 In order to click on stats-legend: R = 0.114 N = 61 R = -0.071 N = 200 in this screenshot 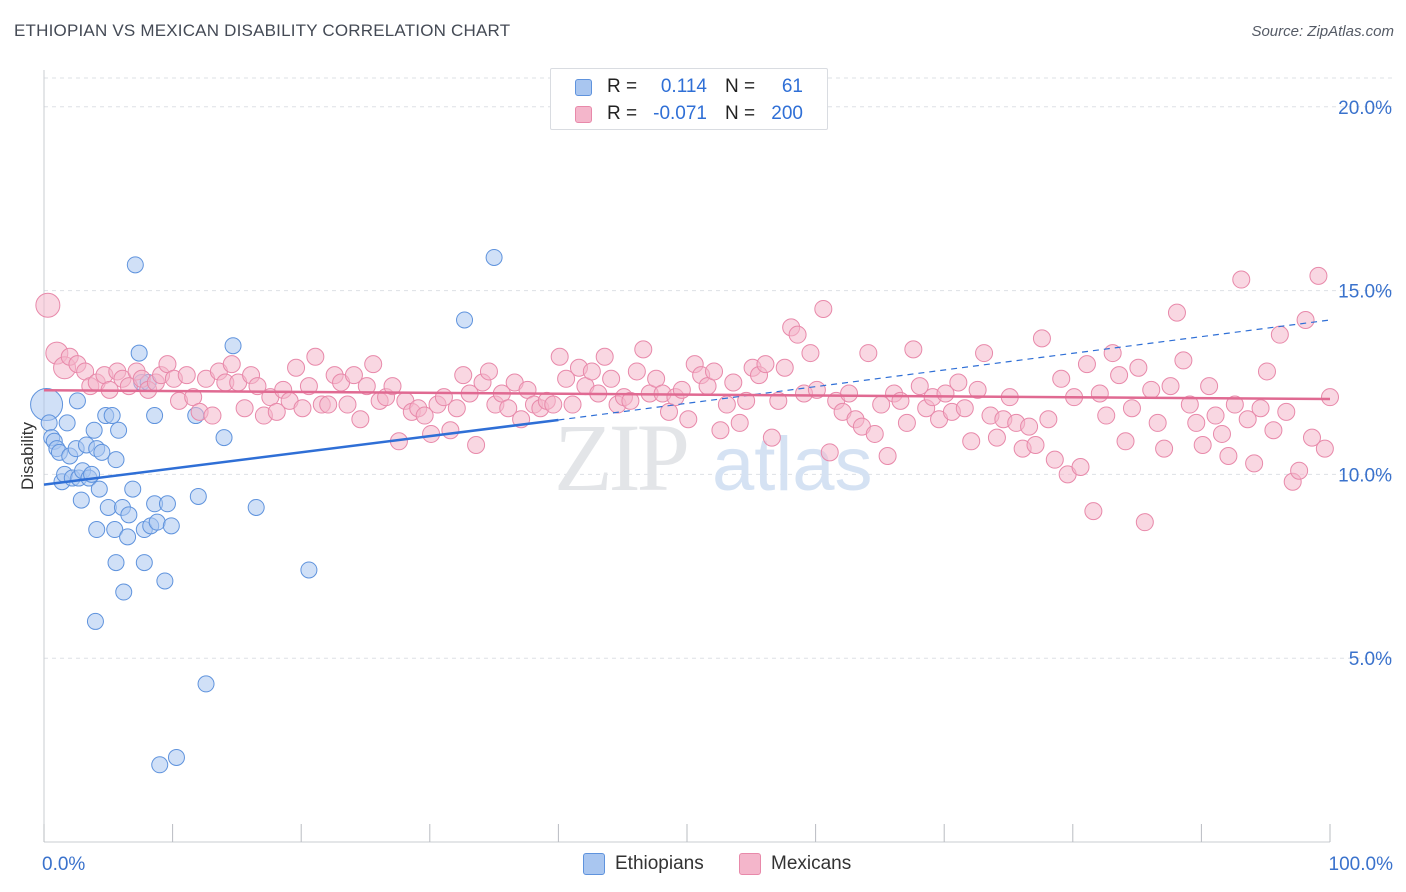, I will do `click(689, 99)`.